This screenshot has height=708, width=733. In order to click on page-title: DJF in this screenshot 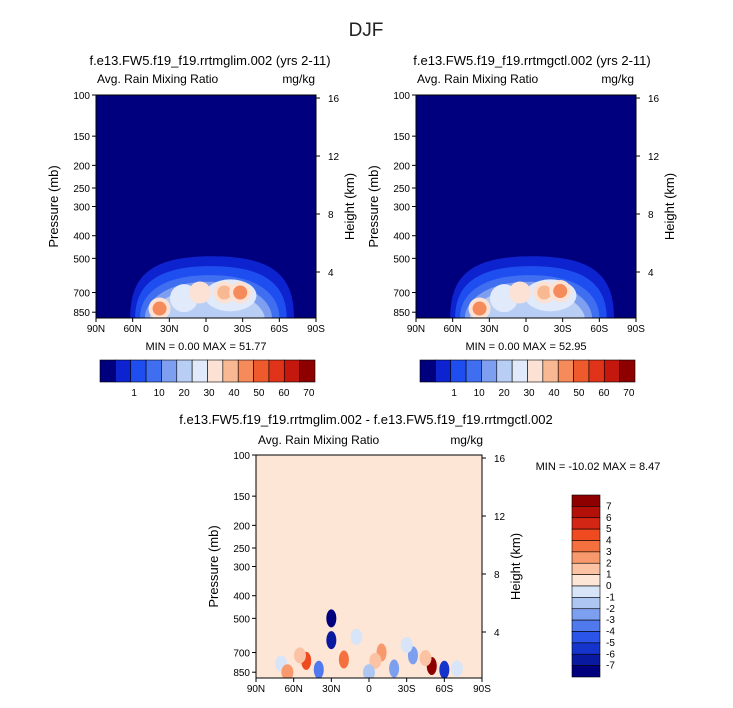, I will do `click(366, 30)`.